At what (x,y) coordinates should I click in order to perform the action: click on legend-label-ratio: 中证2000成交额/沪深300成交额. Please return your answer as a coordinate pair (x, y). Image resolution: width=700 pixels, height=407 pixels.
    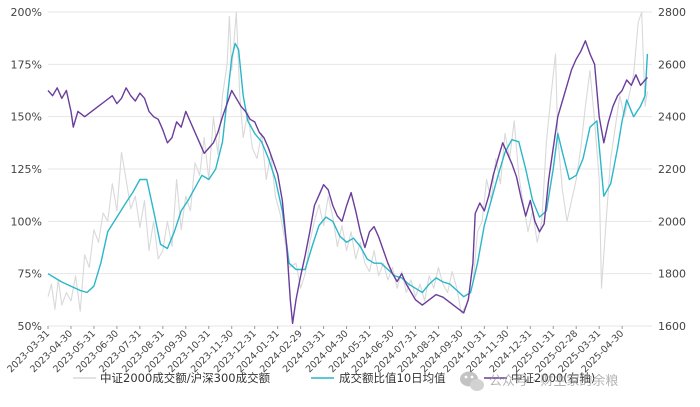
    Looking at the image, I should click on (185, 378).